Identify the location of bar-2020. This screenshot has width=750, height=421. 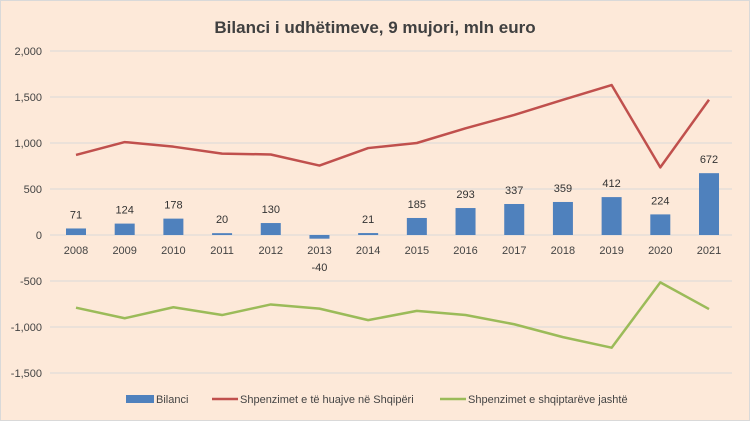
(660, 224).